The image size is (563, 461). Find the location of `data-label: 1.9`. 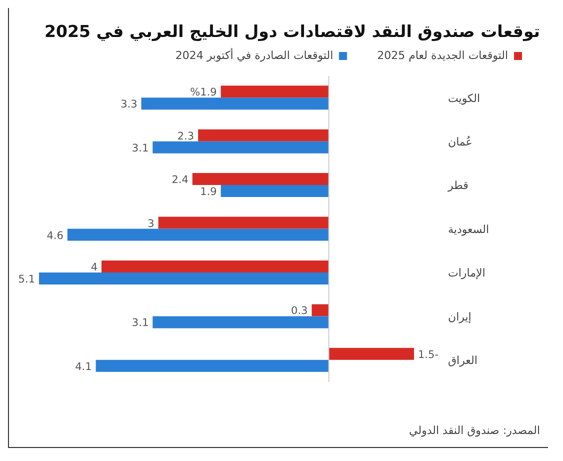

data-label: 1.9 is located at coordinates (208, 192).